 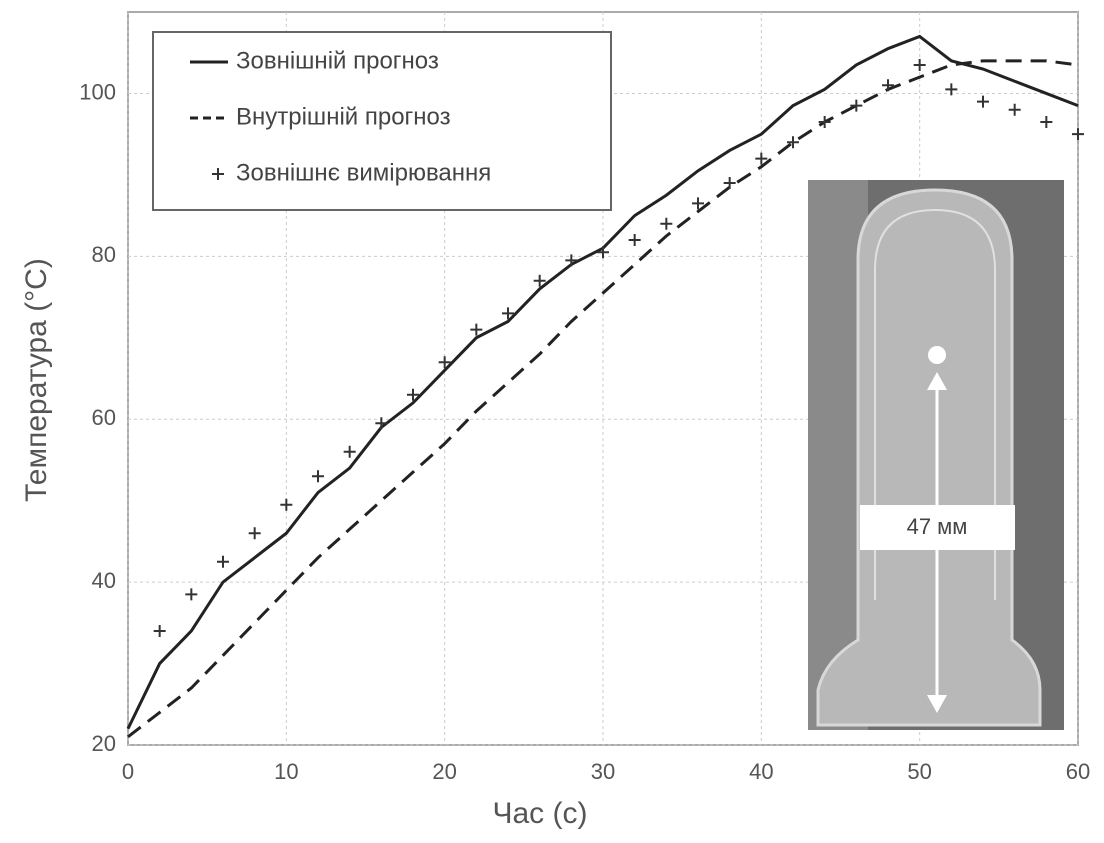 I want to click on tube, so click(x=929, y=457).